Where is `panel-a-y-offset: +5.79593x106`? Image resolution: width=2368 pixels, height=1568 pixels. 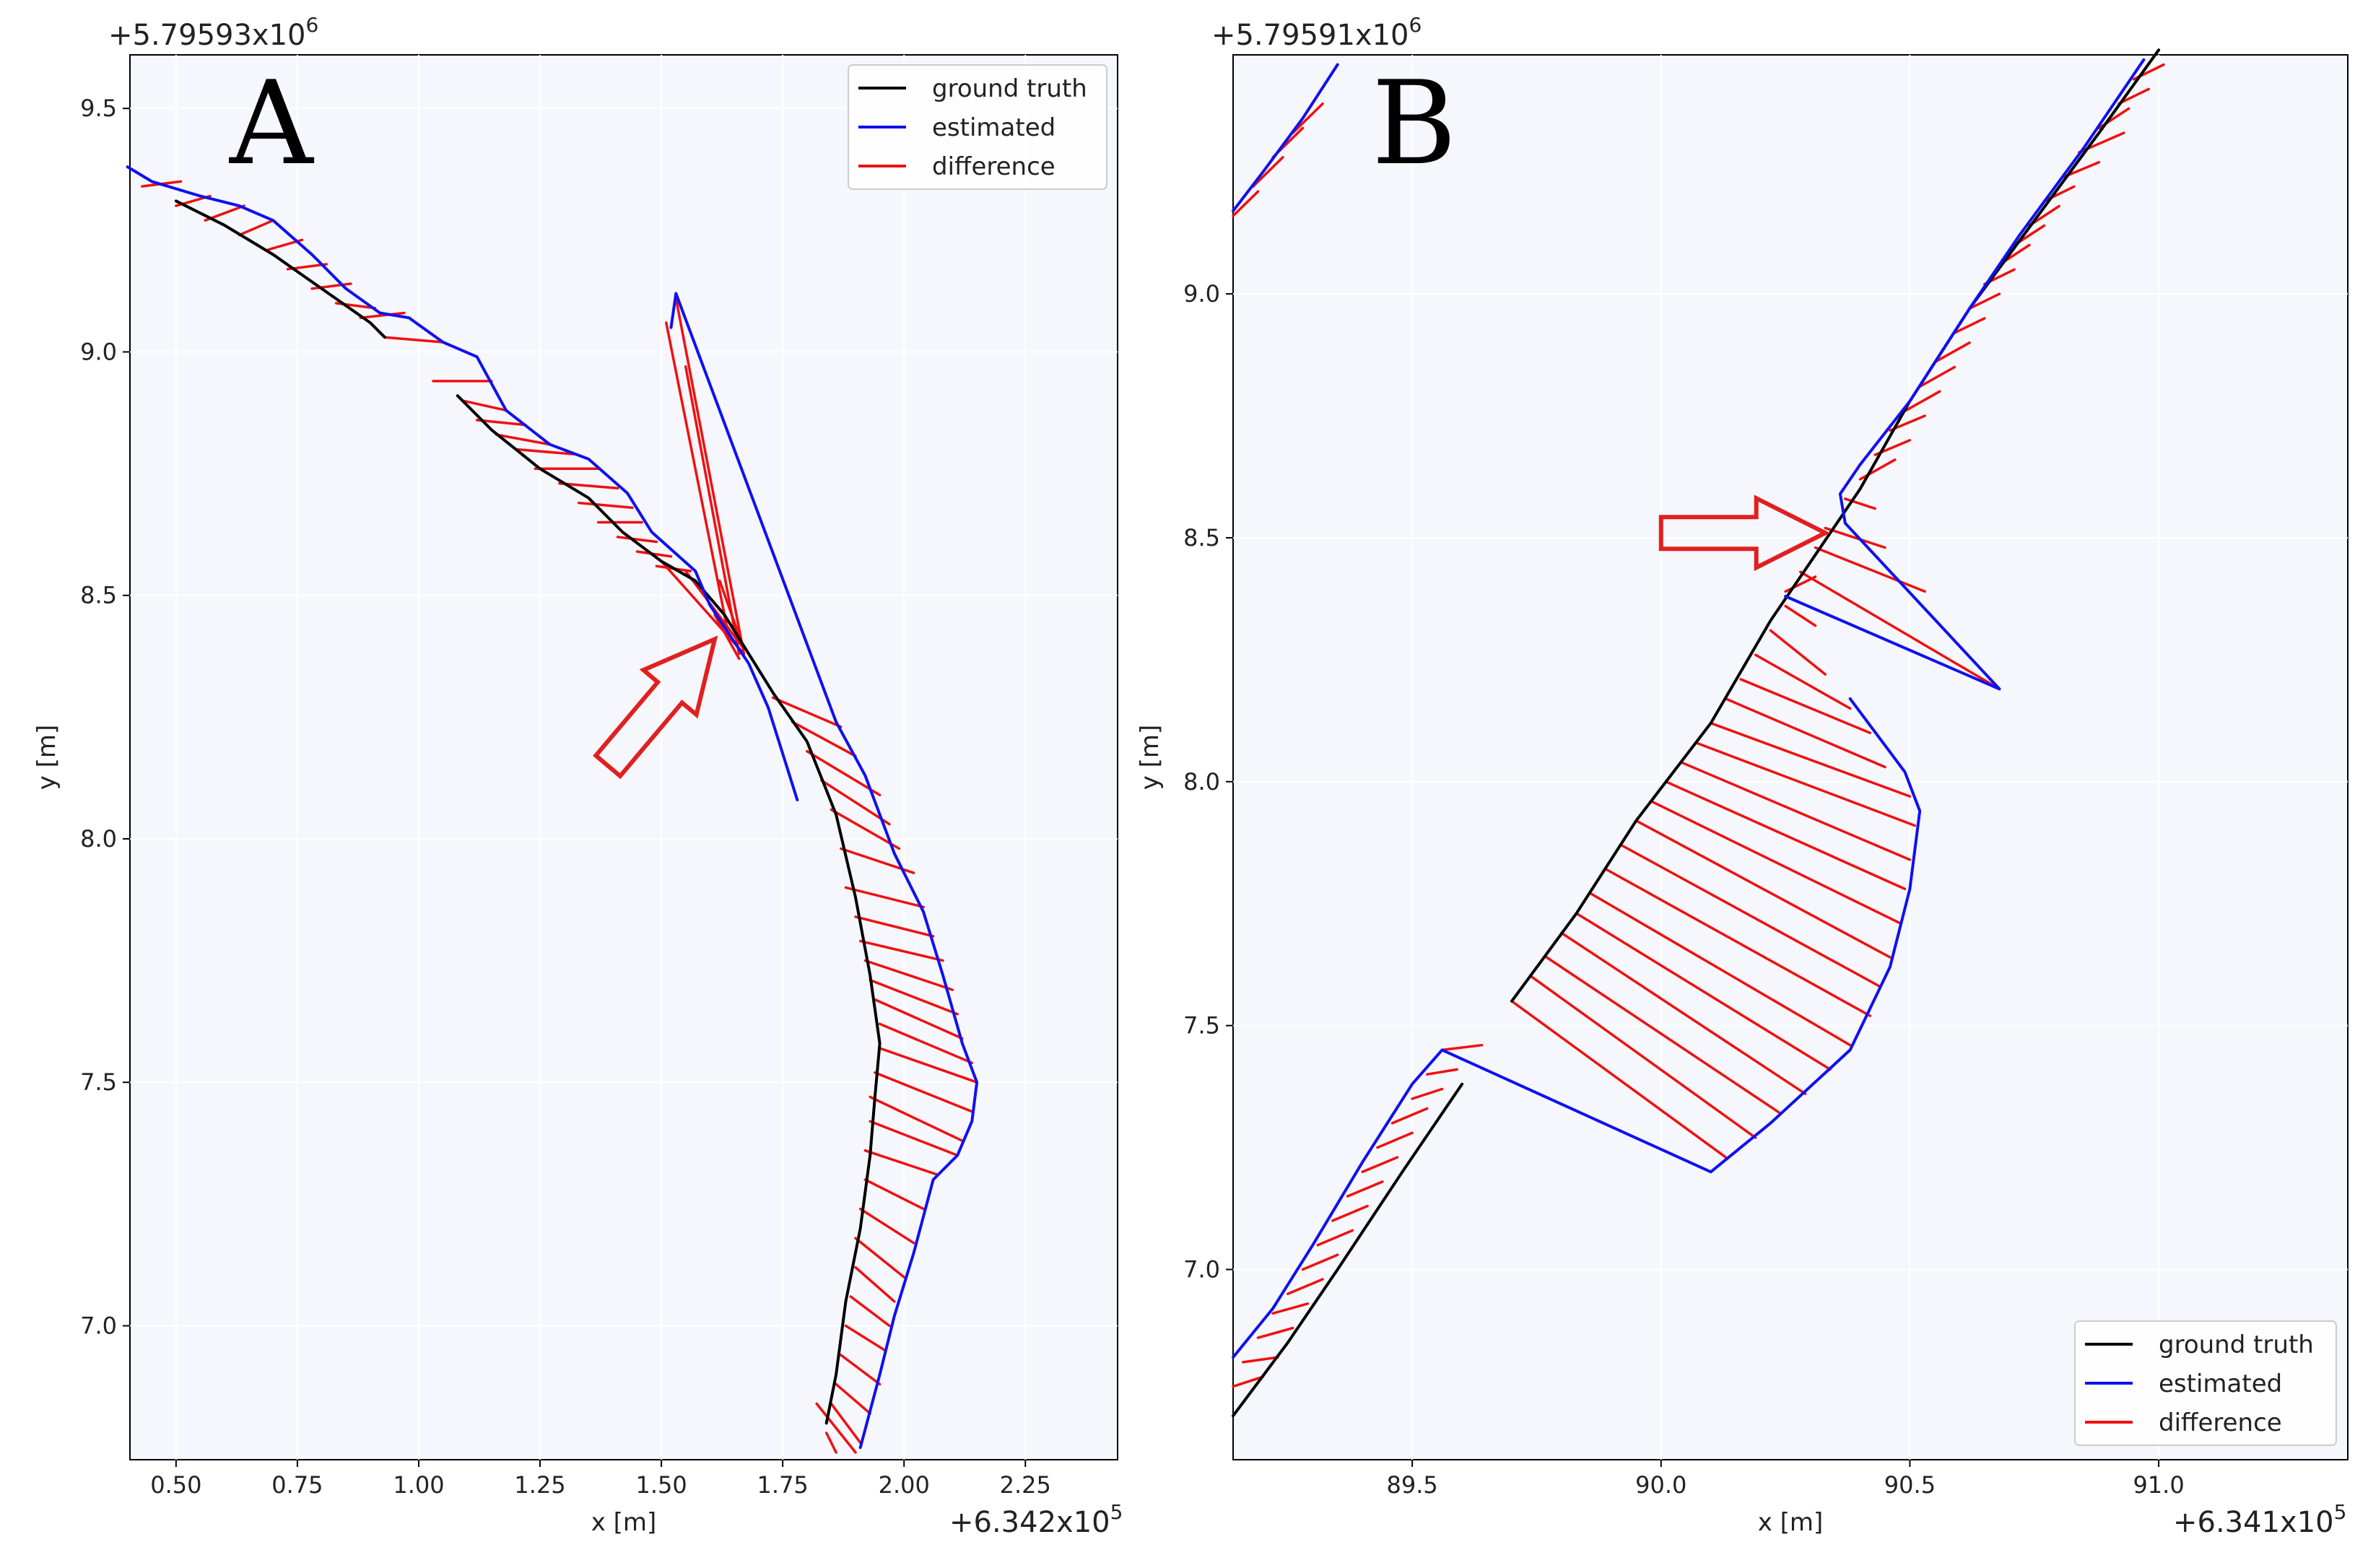
panel-a-y-offset: +5.79593x106 is located at coordinates (213, 32).